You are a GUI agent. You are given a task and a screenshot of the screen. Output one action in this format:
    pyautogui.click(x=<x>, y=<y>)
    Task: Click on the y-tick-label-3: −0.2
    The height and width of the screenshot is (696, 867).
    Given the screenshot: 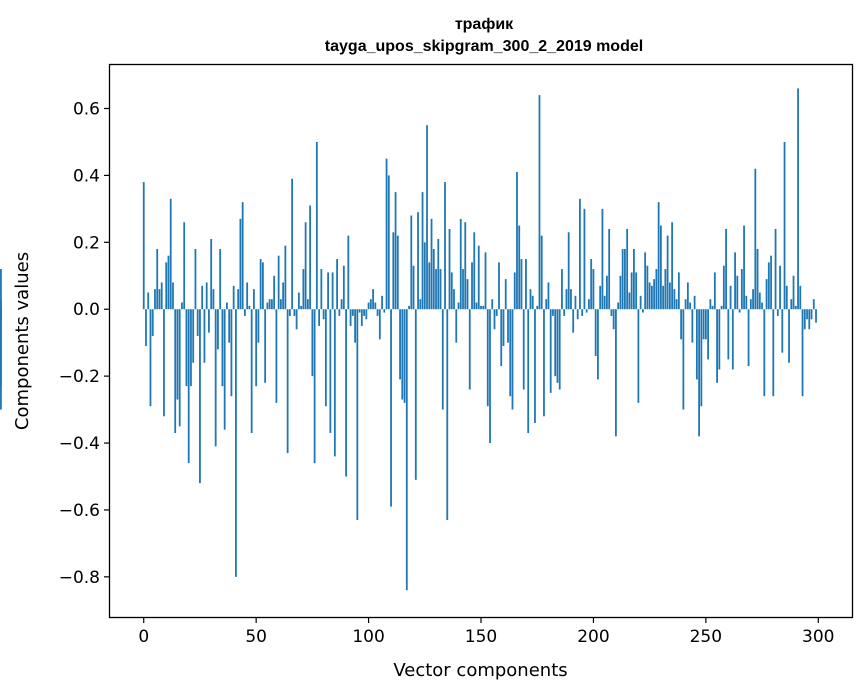 What is the action you would take?
    pyautogui.click(x=79, y=377)
    